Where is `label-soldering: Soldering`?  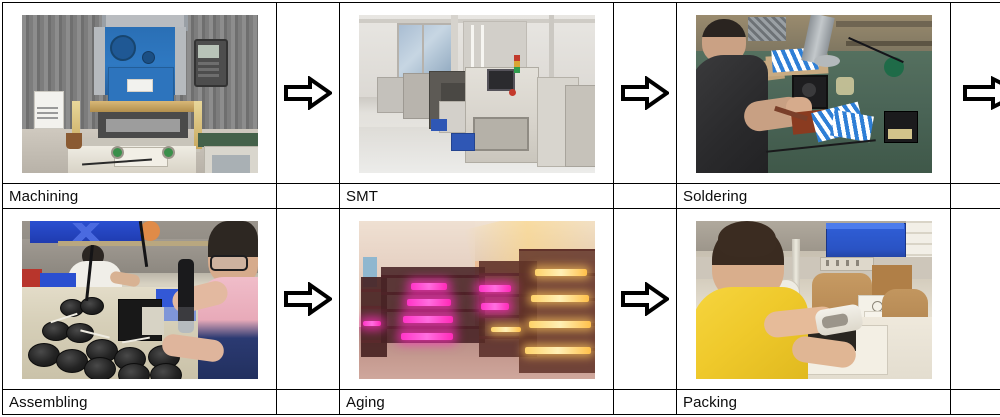 label-soldering: Soldering is located at coordinates (814, 196).